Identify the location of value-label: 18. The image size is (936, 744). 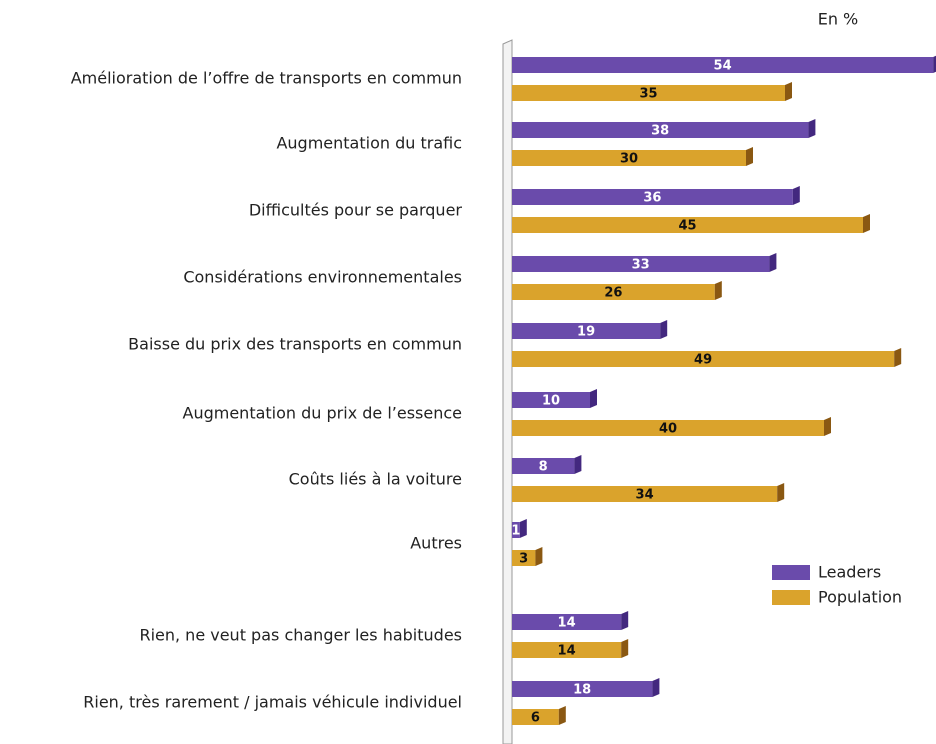
(582, 690).